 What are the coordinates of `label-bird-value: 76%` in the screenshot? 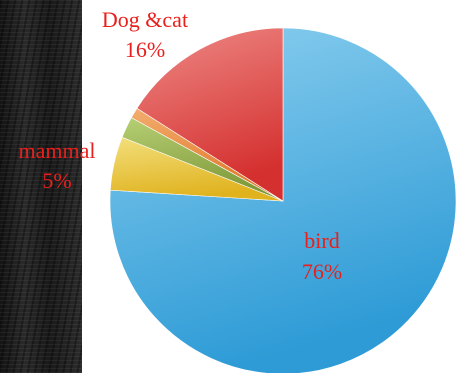 It's located at (322, 271).